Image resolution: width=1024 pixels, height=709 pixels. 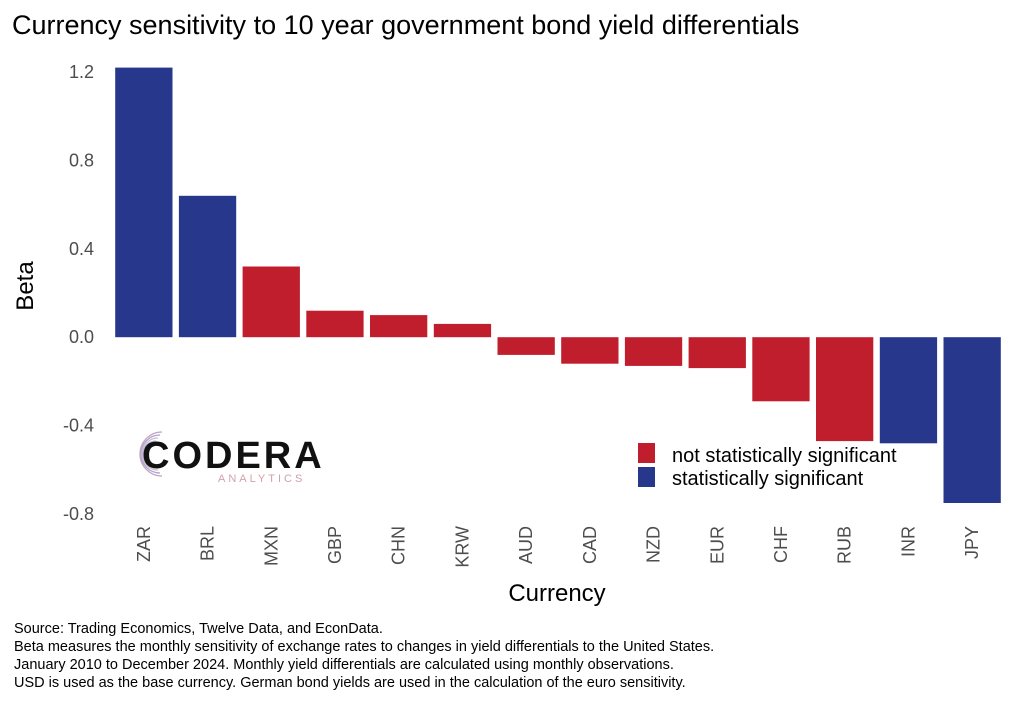 I want to click on x-tick-label-cad: CAD, so click(x=590, y=545).